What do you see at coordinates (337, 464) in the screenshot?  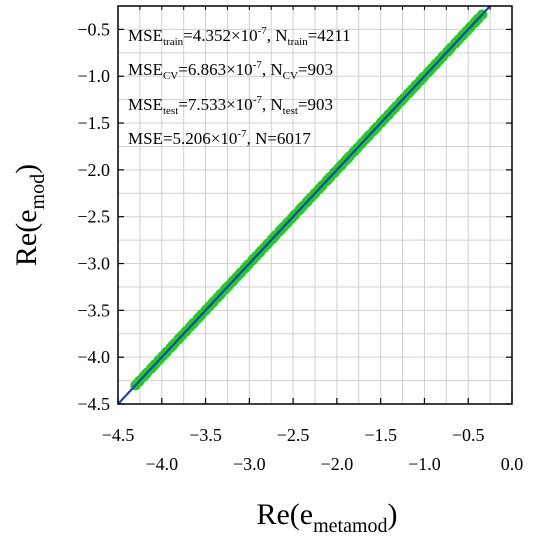 I see `x-tick-label-bottom: −2.0` at bounding box center [337, 464].